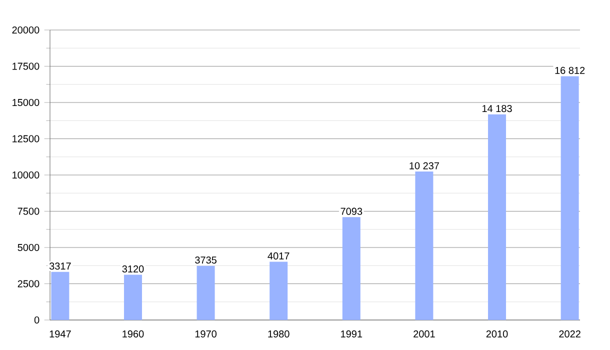  Describe the element at coordinates (424, 166) in the screenshot. I see `data-label: 10 237` at that location.